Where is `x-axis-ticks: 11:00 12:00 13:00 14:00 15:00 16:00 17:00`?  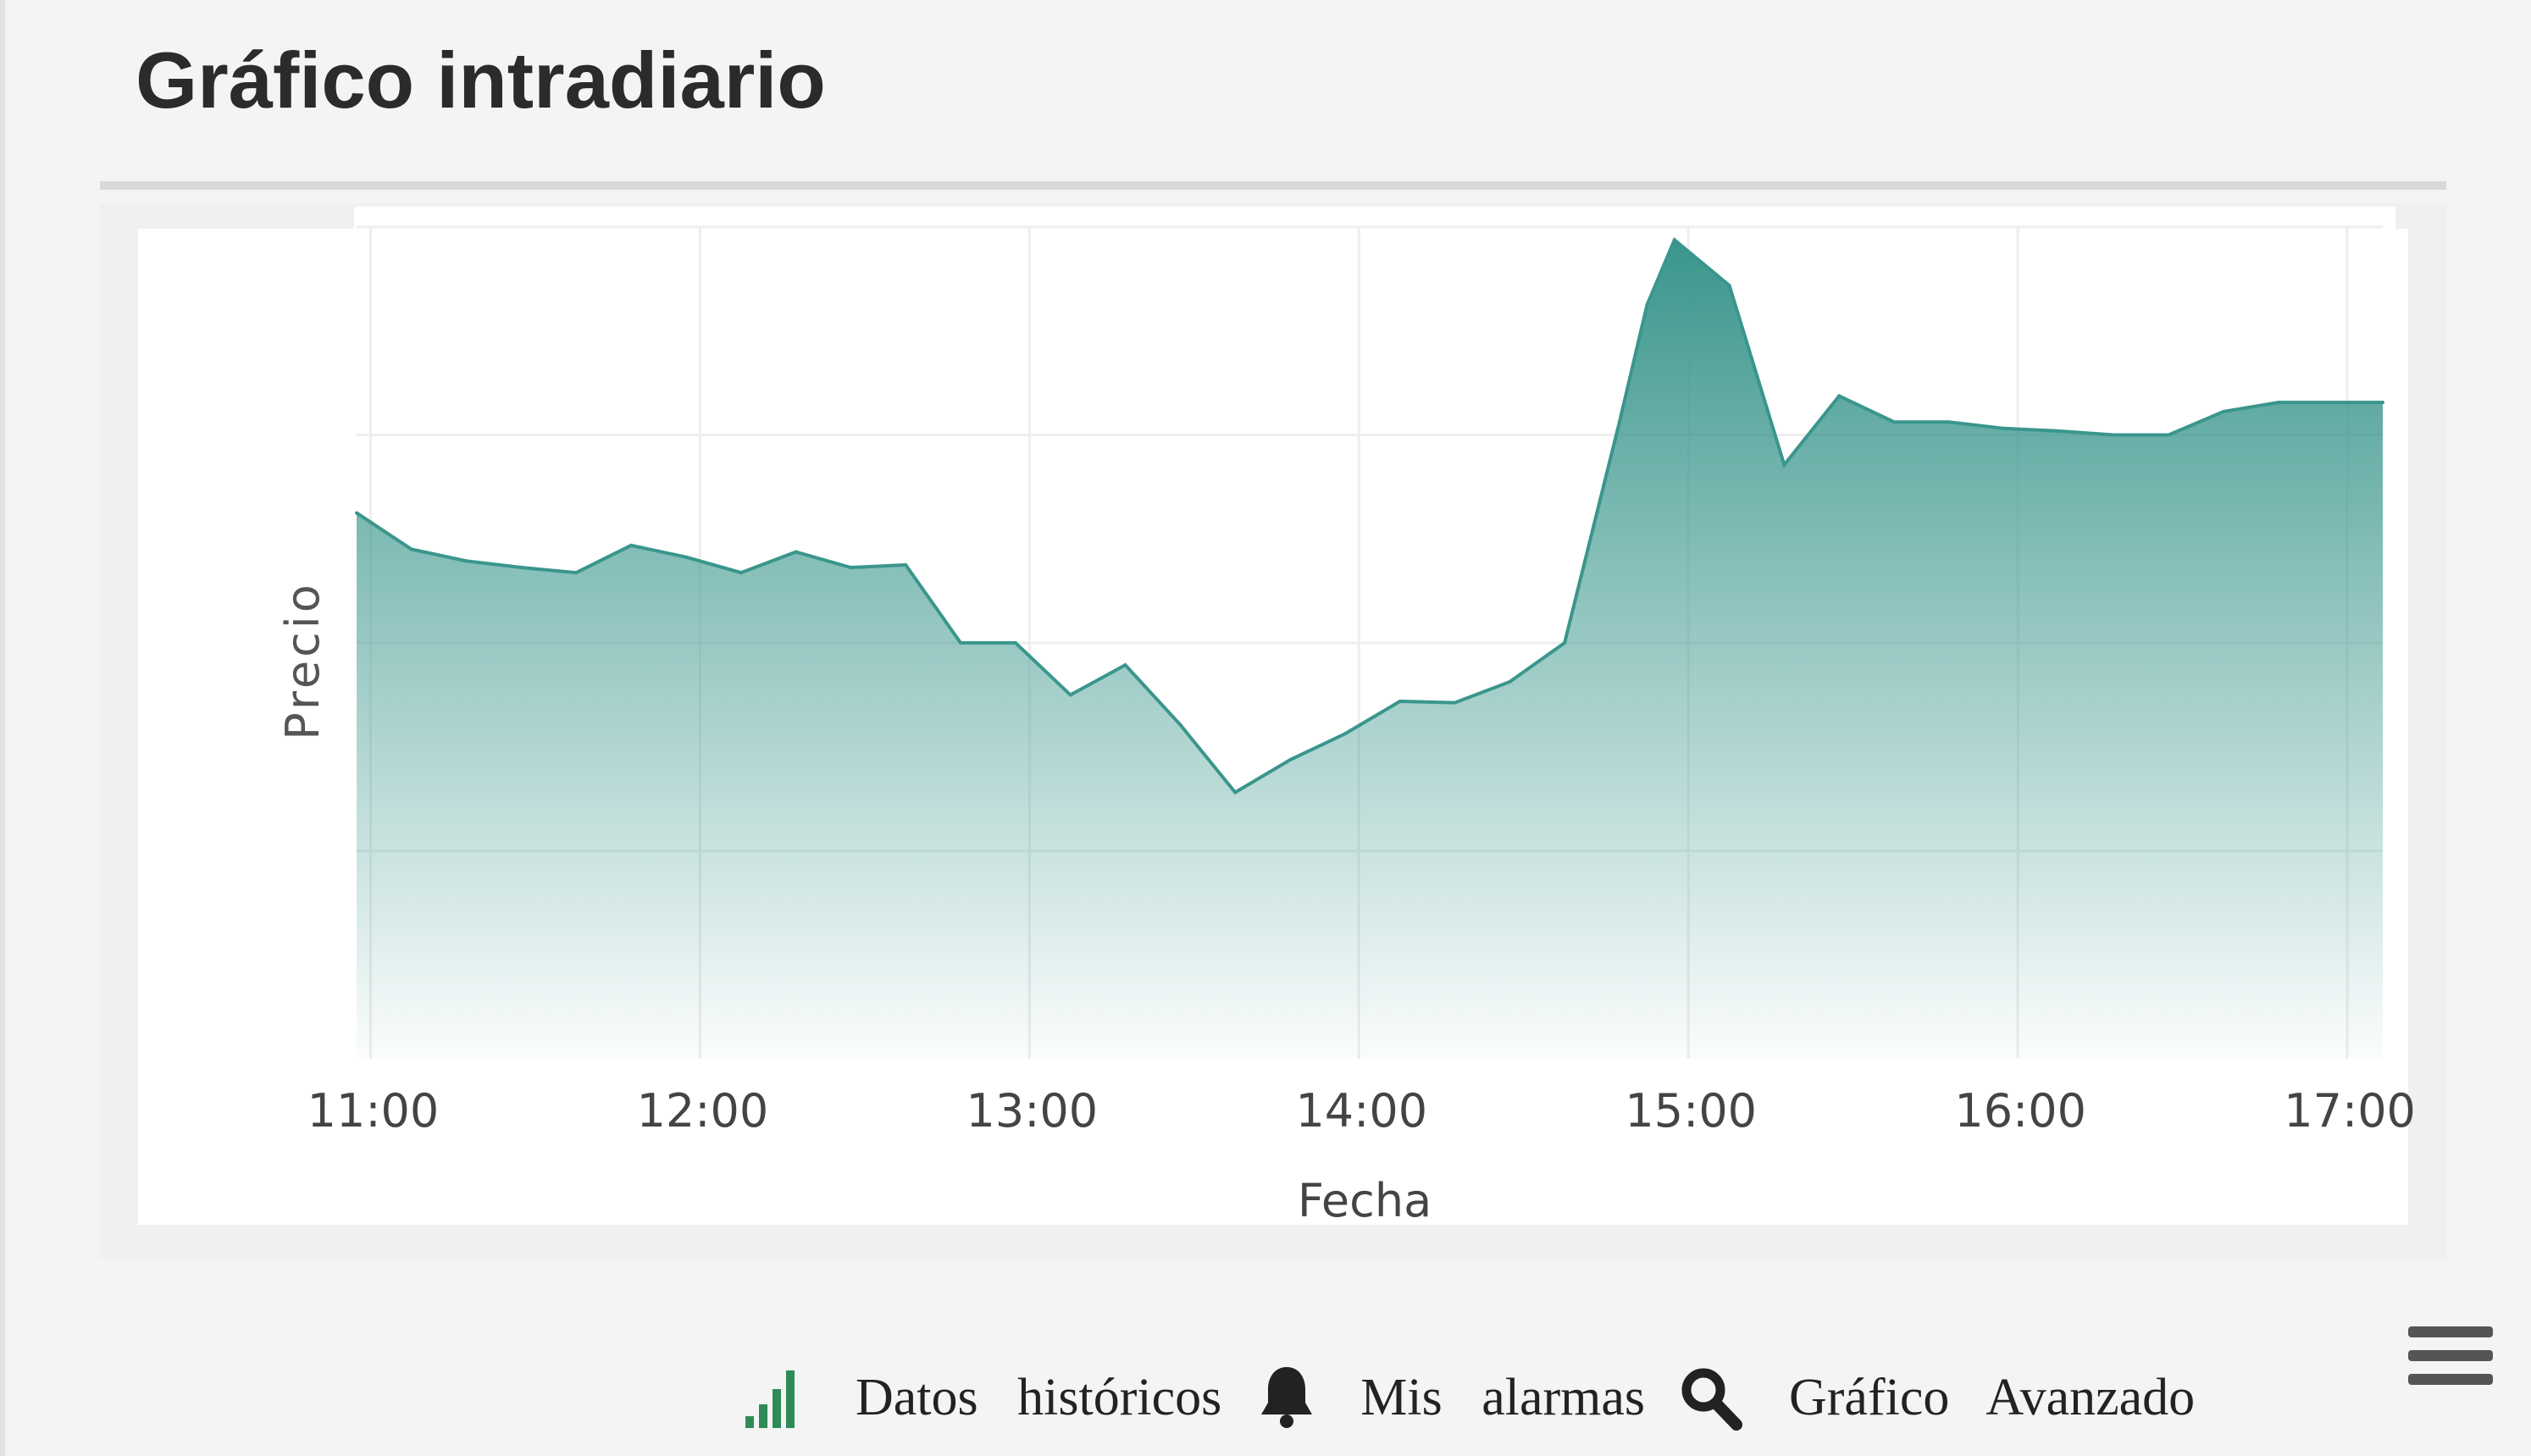
x-axis-ticks: 11:00 12:00 13:00 14:00 15:00 16:00 17:00 is located at coordinates (1361, 1111).